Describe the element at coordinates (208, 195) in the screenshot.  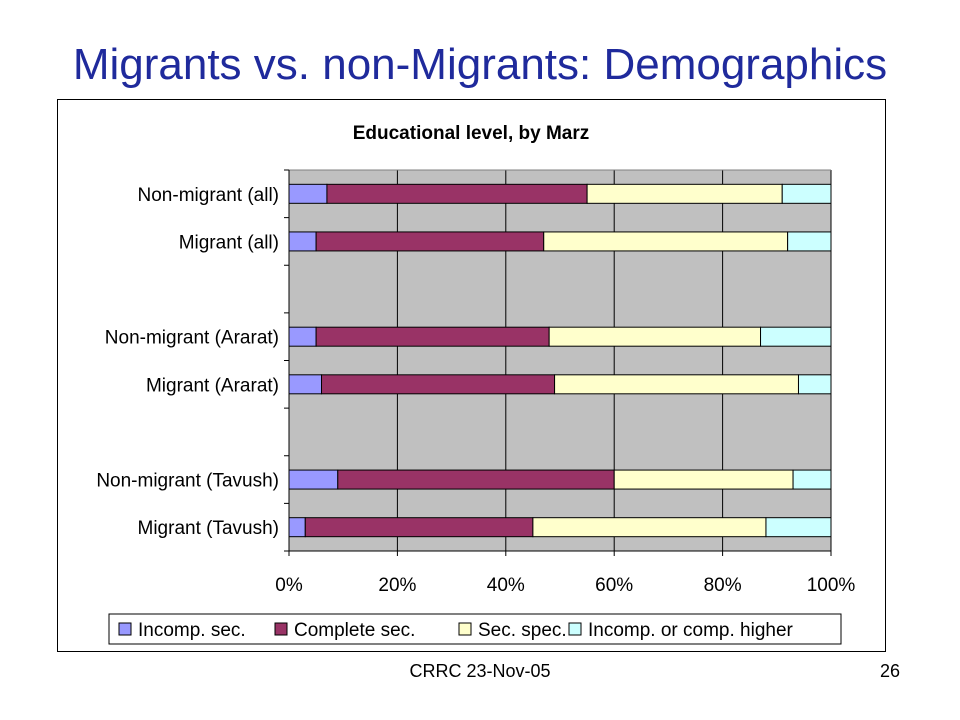
I see `y-tick-label: Non-migrant (all)` at that location.